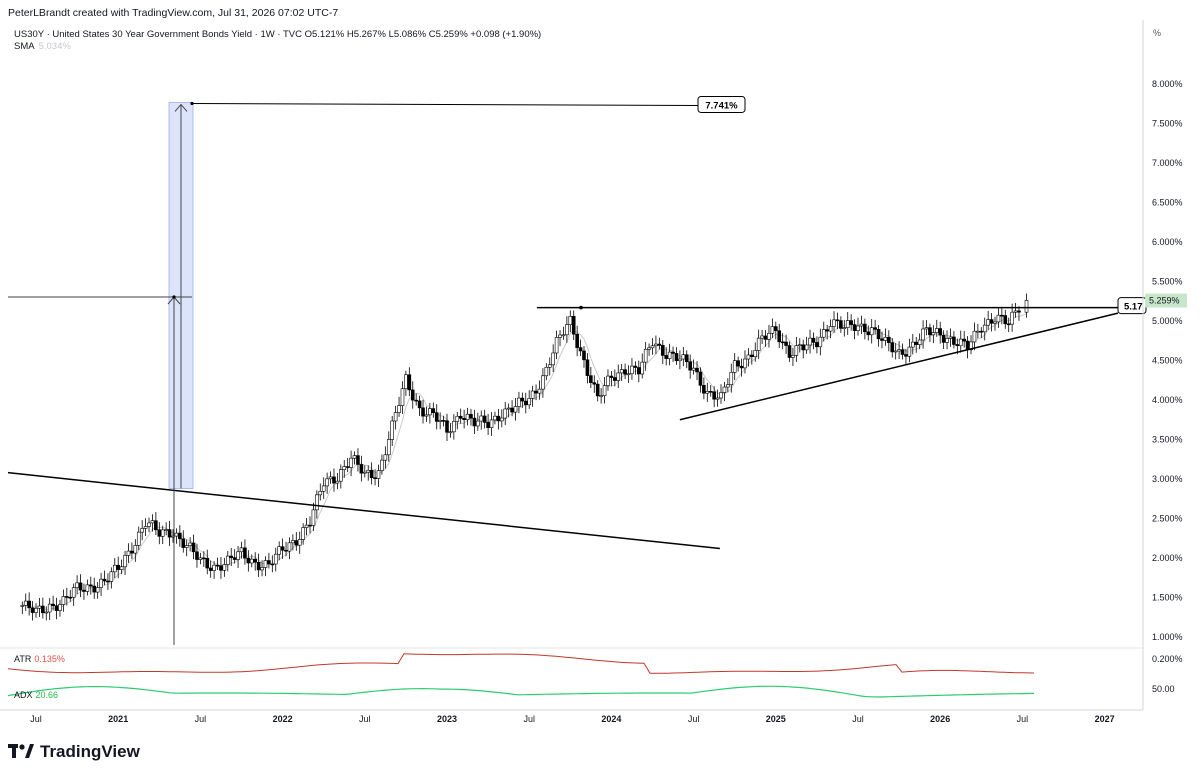  I want to click on tradingview-logo: TradingView, so click(74, 752).